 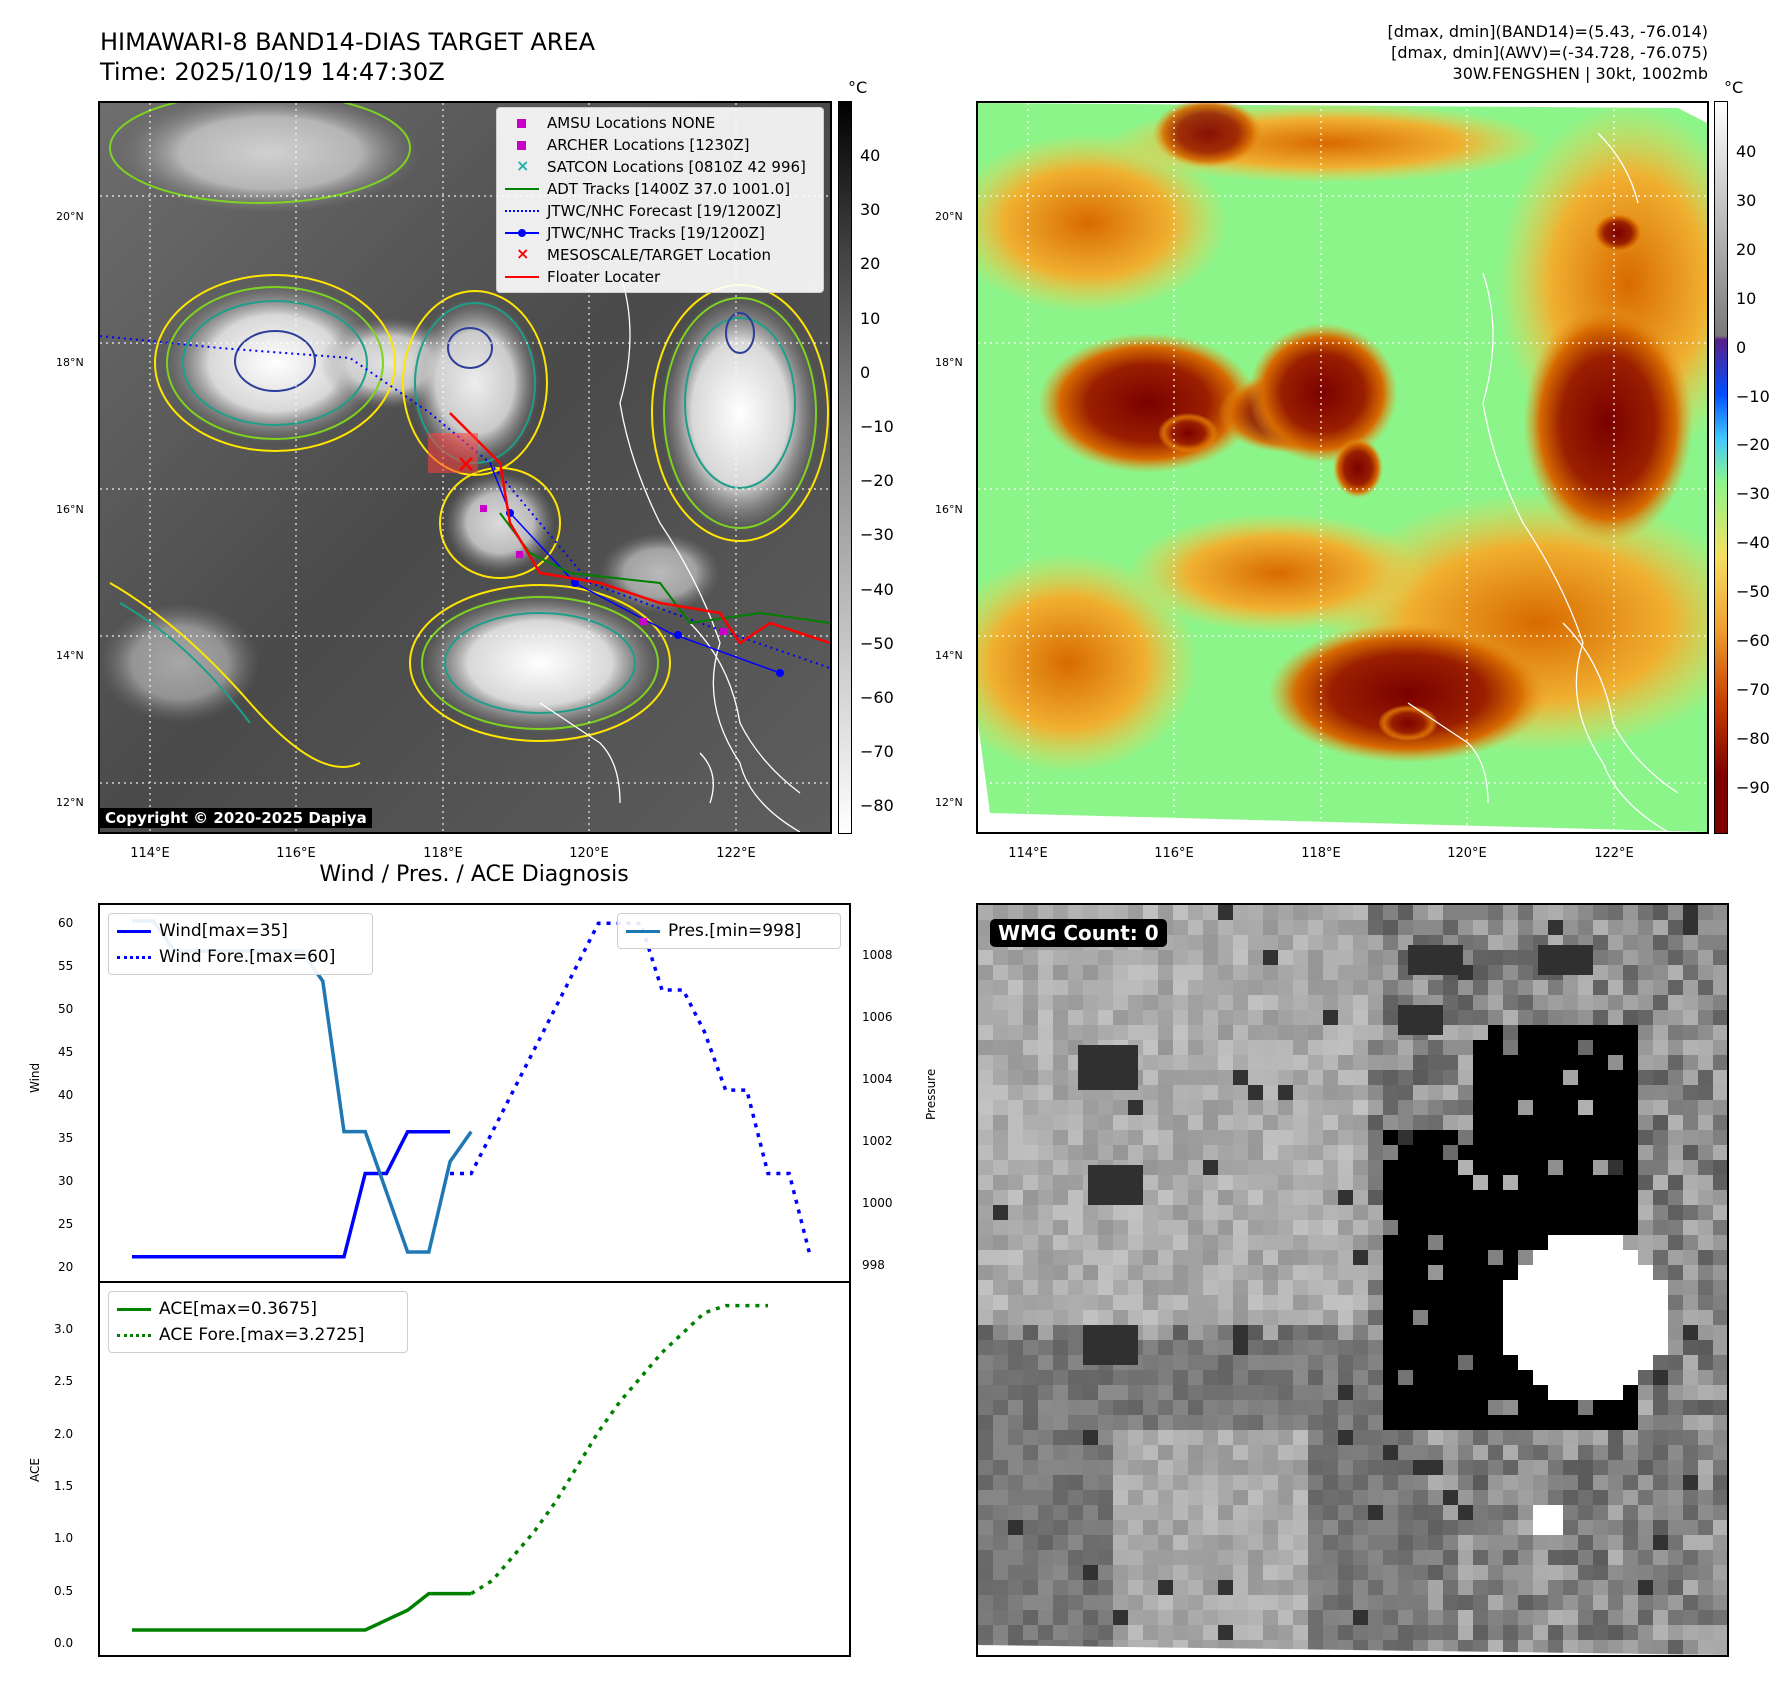 What do you see at coordinates (240, 944) in the screenshot?
I see `wind-legend: Wind[max=35] Wind Fore.[max=60]` at bounding box center [240, 944].